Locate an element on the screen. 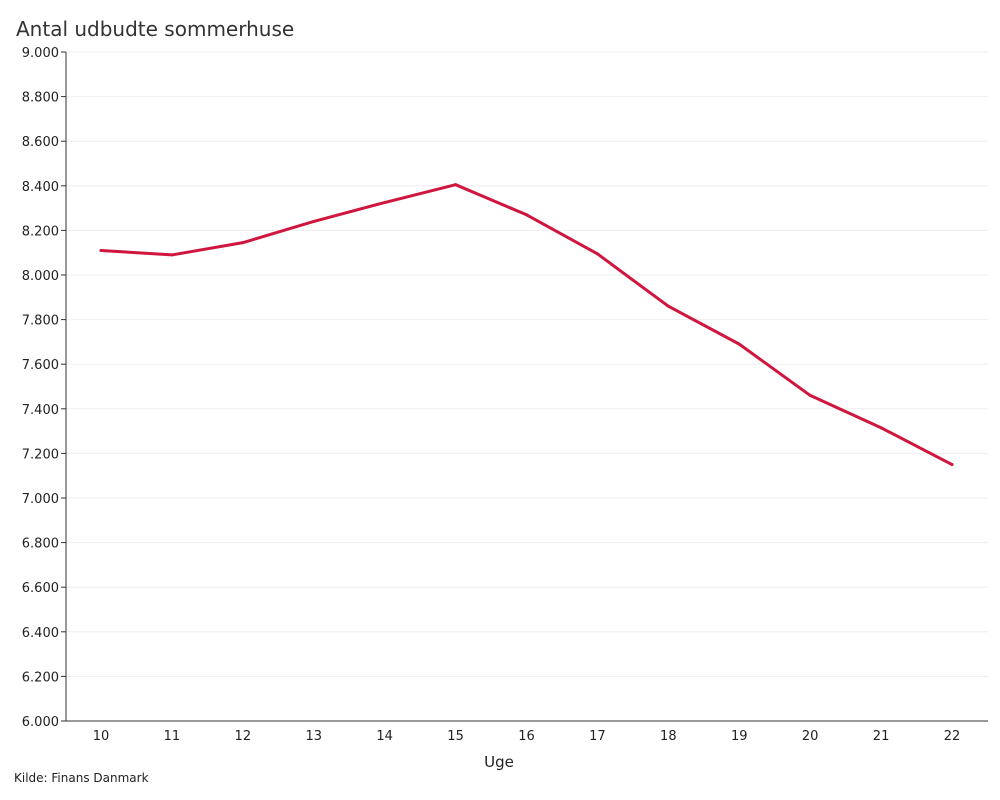  x-tick-label: 22 is located at coordinates (952, 736).